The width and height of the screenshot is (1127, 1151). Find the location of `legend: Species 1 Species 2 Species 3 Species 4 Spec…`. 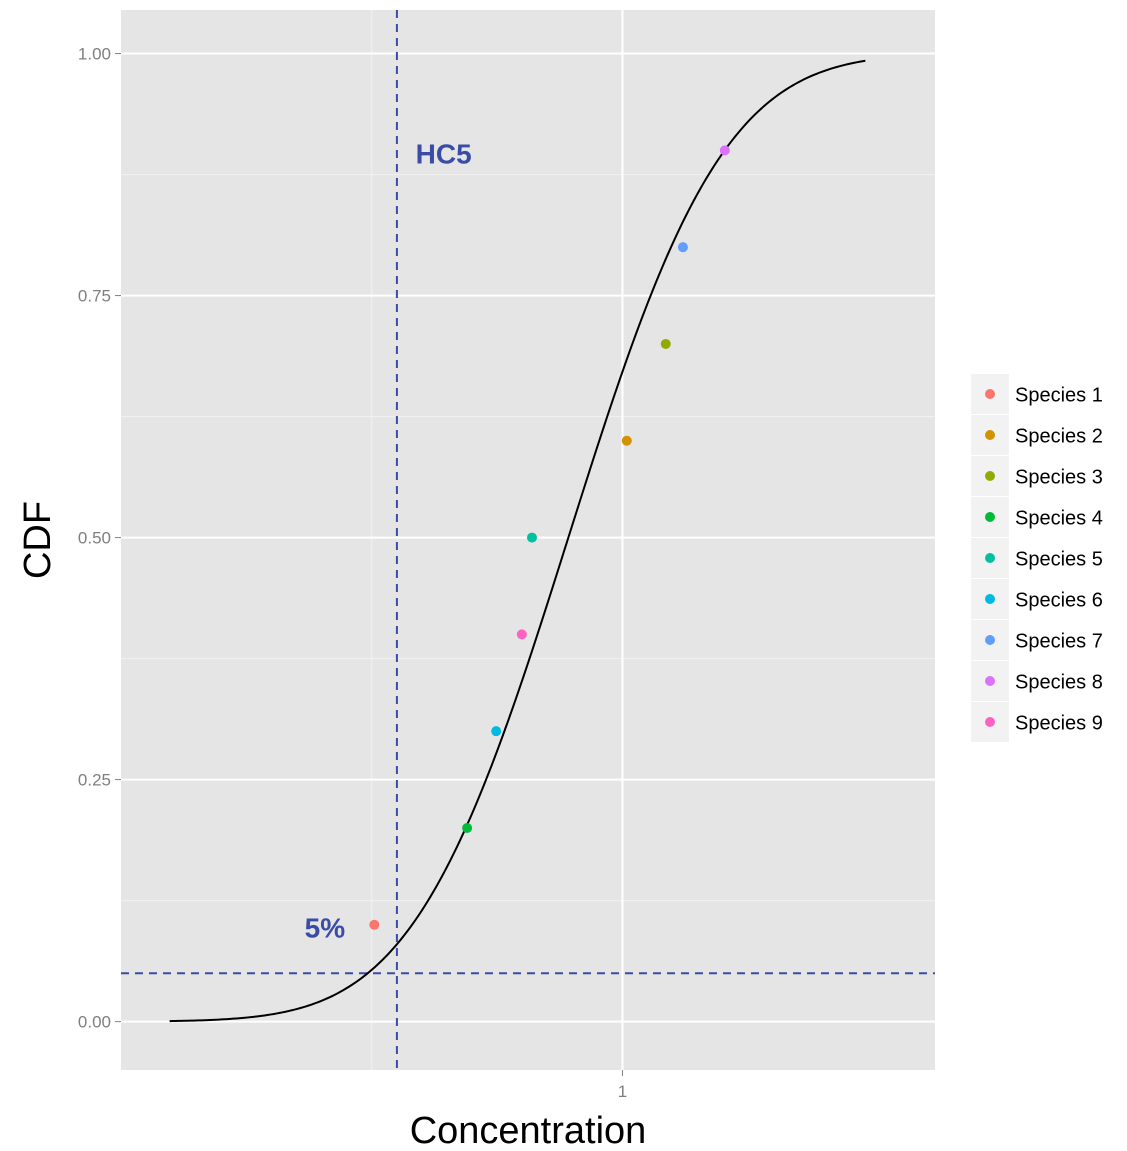

legend: Species 1 Species 2 Species 3 Species 4 Spec… is located at coordinates (1037, 558).